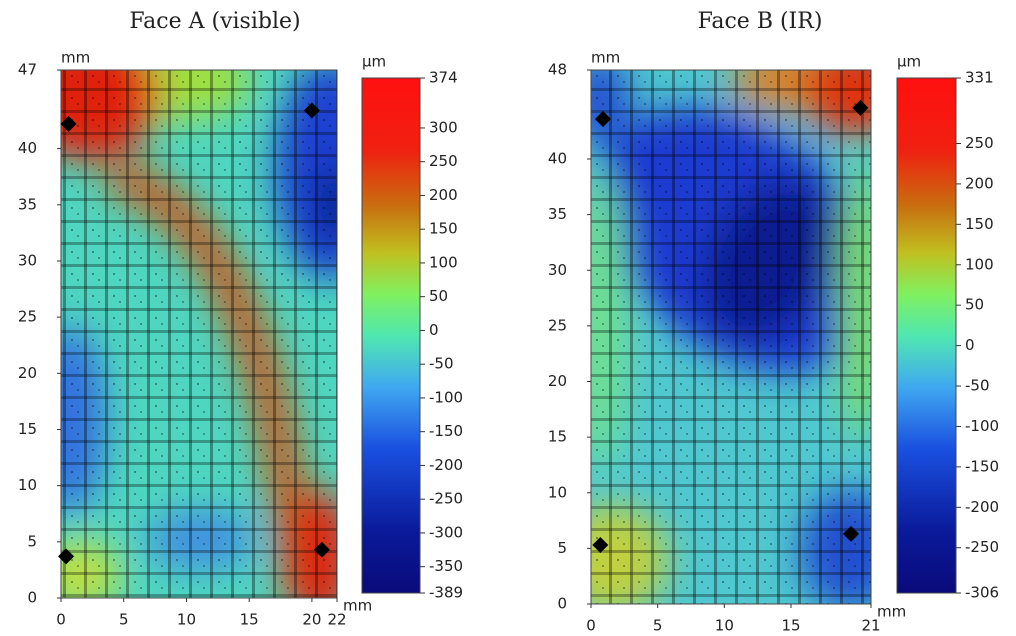 The height and width of the screenshot is (636, 1016). What do you see at coordinates (870, 626) in the screenshot?
I see `x-tick-label: 21` at bounding box center [870, 626].